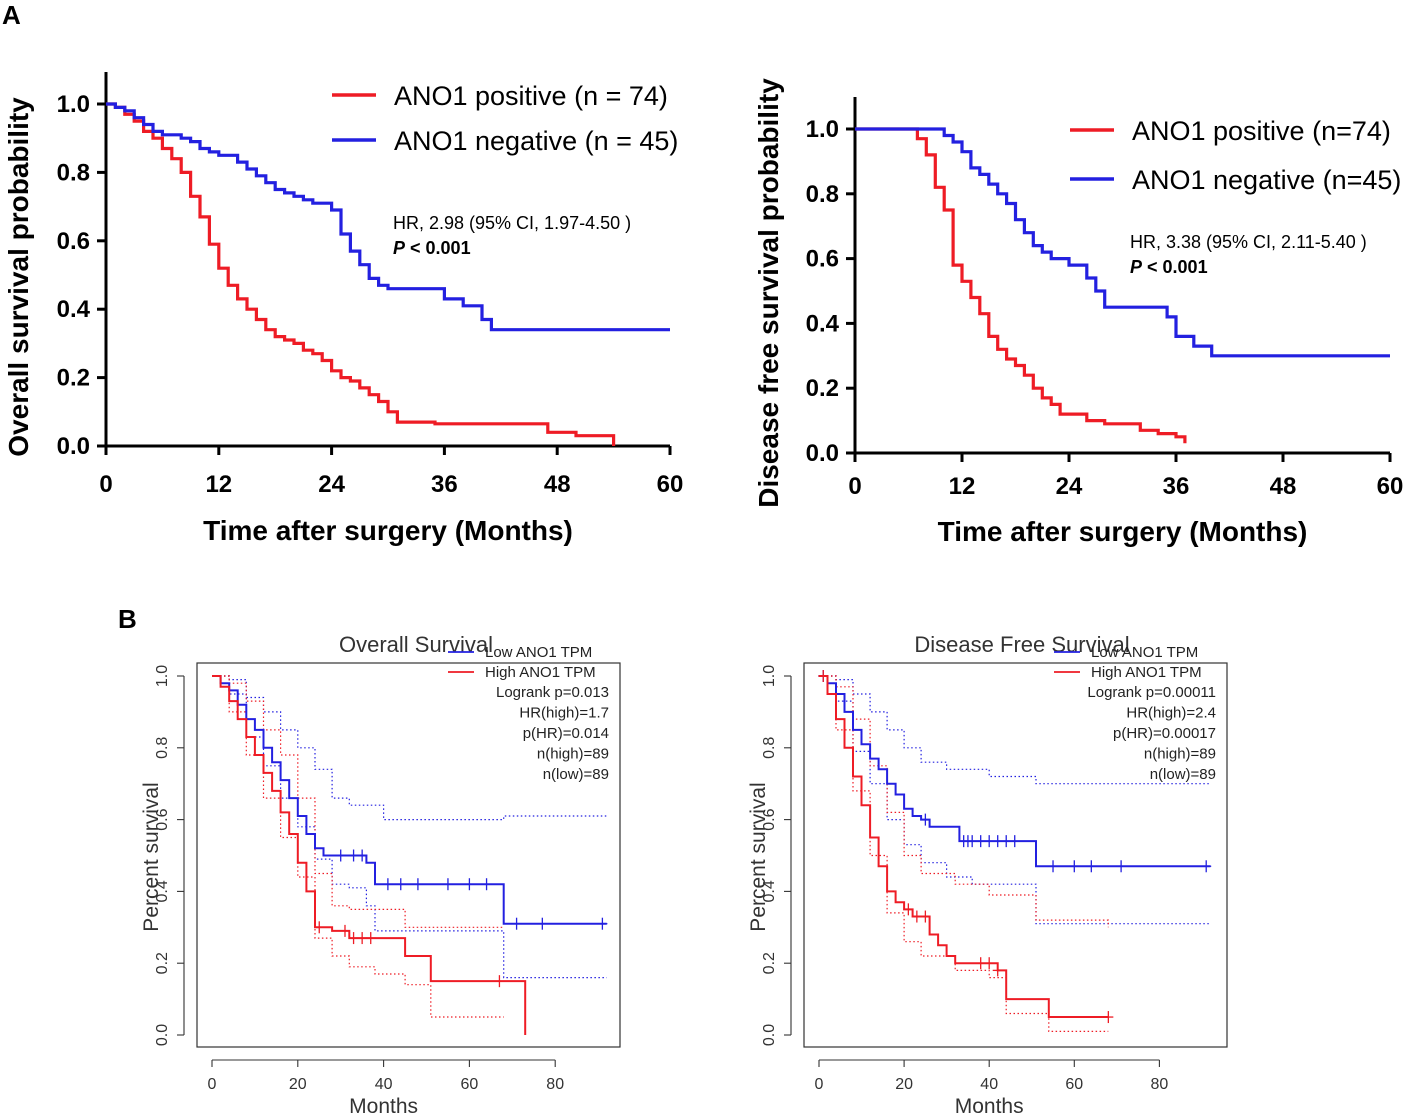 The image size is (1418, 1119). Describe the element at coordinates (552, 692) in the screenshot. I see `stats-line: Logrank p=0.013` at that location.